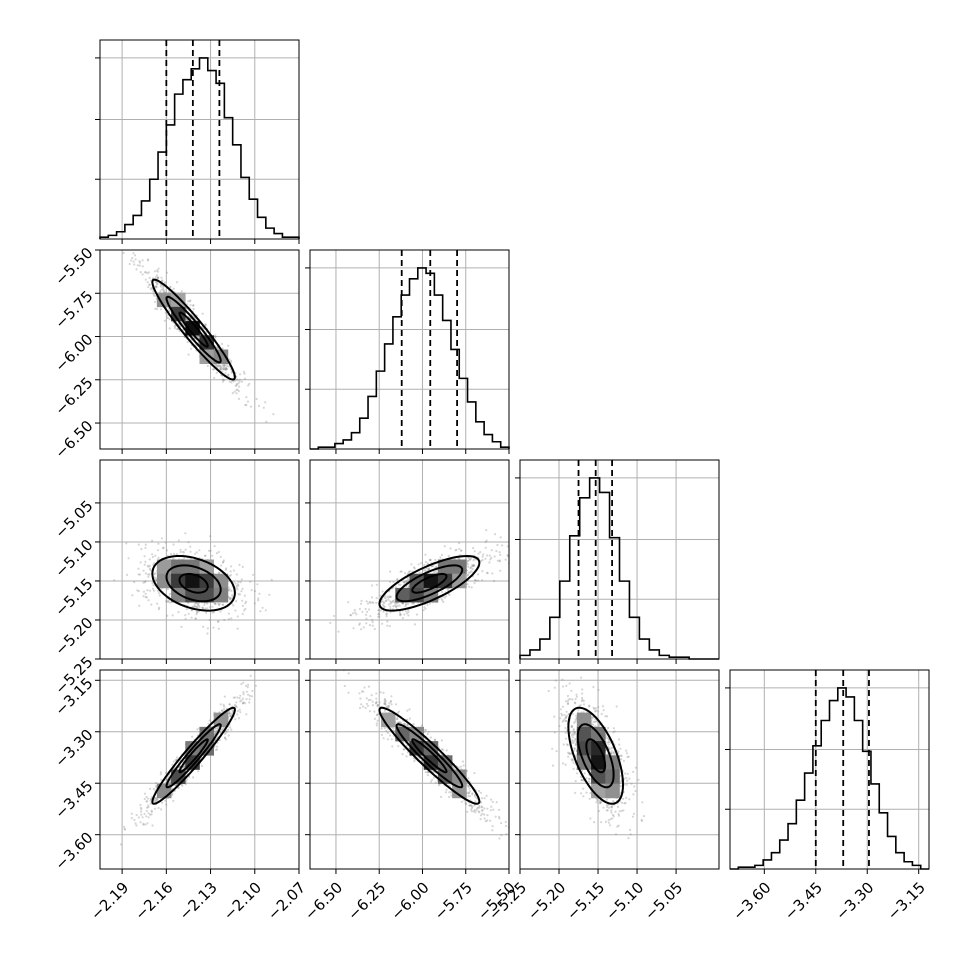 The height and width of the screenshot is (970, 970). Describe the element at coordinates (242, 901) in the screenshot. I see `tick-label-x-param-0: −2.10` at that location.